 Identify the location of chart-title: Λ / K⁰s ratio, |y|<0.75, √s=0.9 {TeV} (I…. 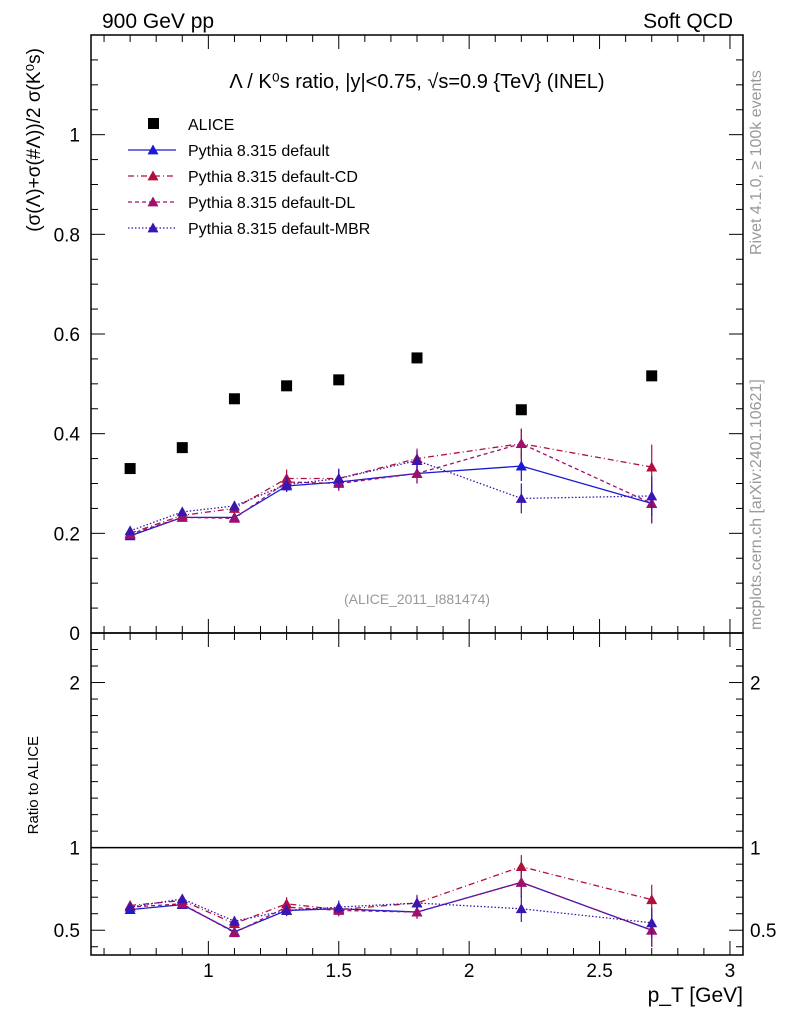
(416, 82).